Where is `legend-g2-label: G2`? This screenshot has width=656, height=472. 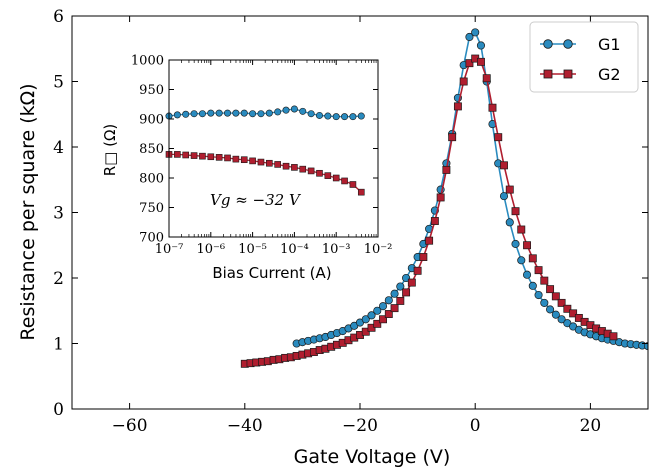 legend-g2-label: G2 is located at coordinates (609, 74).